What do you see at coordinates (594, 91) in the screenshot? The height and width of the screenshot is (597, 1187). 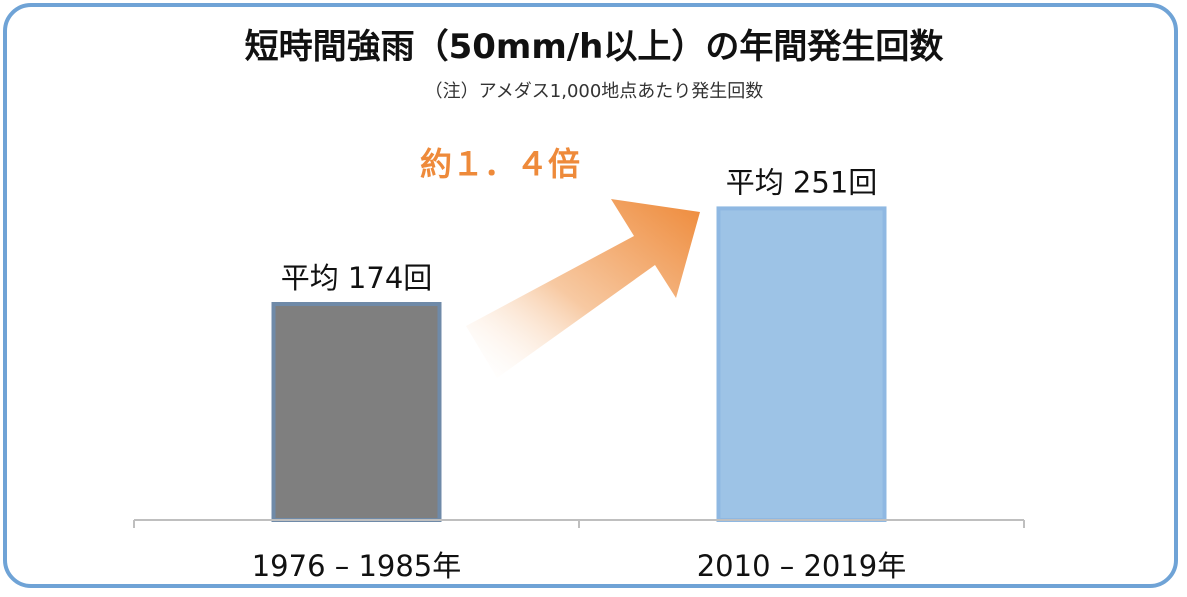 I see `chart-subtitle: （注）アメダス1,000地点あたり発生回数` at bounding box center [594, 91].